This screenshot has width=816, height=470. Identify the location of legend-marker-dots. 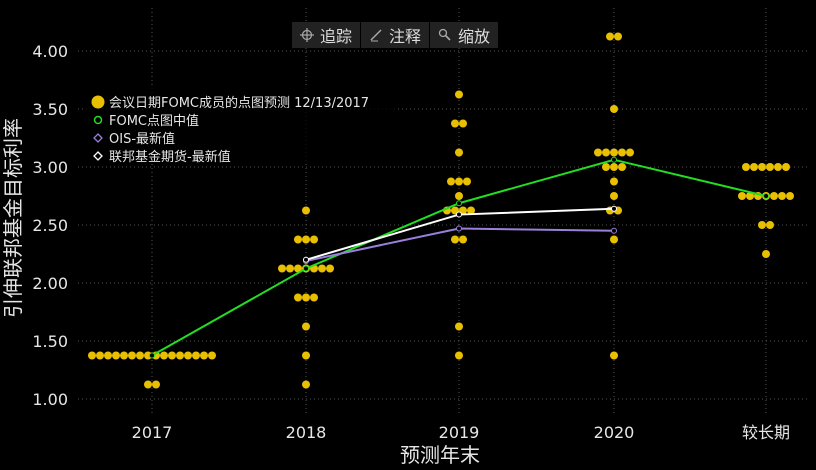
(98, 102).